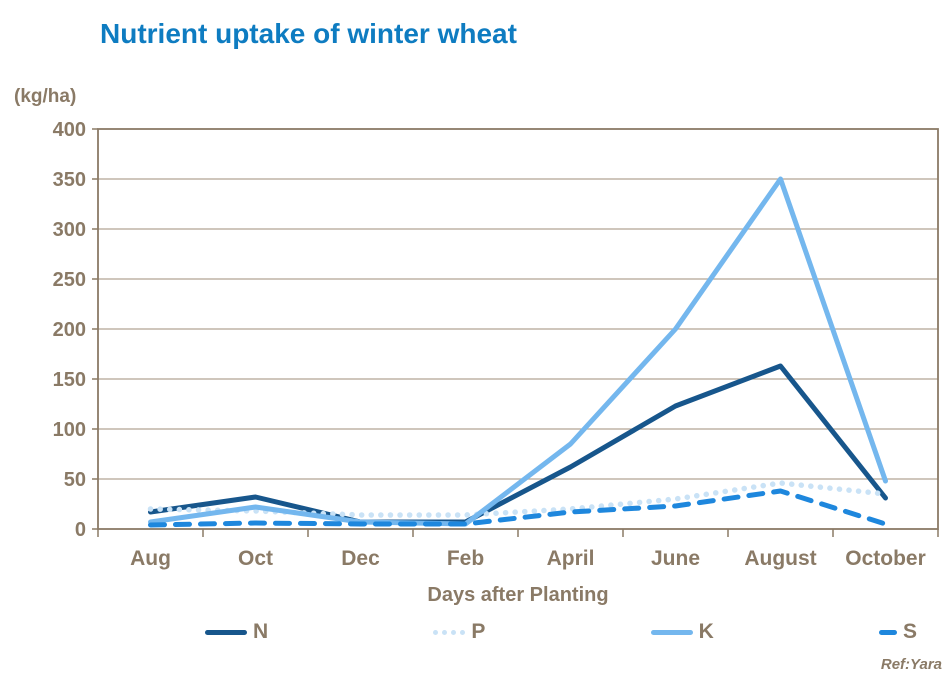 The width and height of the screenshot is (952, 680). What do you see at coordinates (518, 508) in the screenshot?
I see `series-line-S` at bounding box center [518, 508].